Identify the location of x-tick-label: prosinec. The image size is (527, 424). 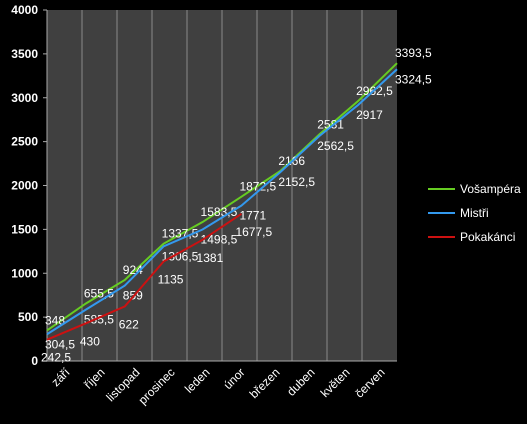
(157, 386).